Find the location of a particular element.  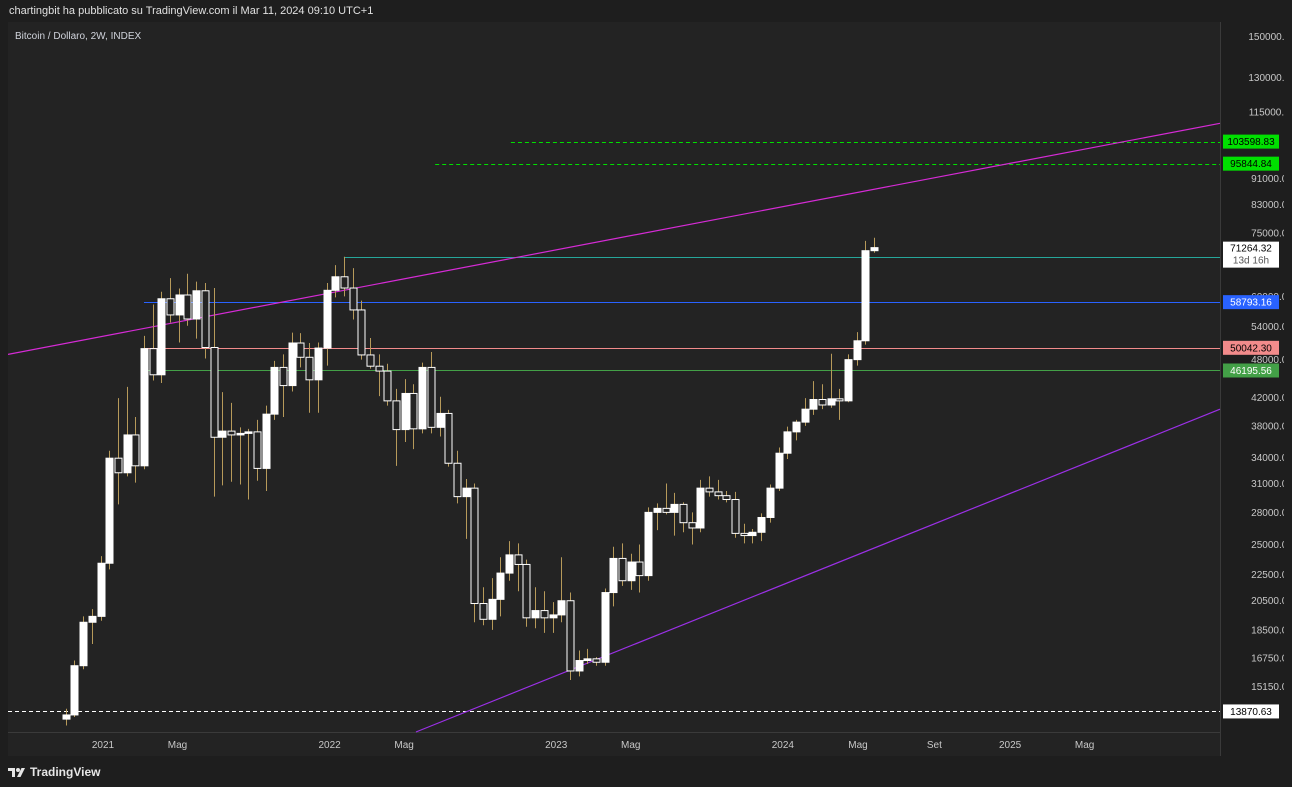

y-tick-label: 31000.00 is located at coordinates (1267, 484).